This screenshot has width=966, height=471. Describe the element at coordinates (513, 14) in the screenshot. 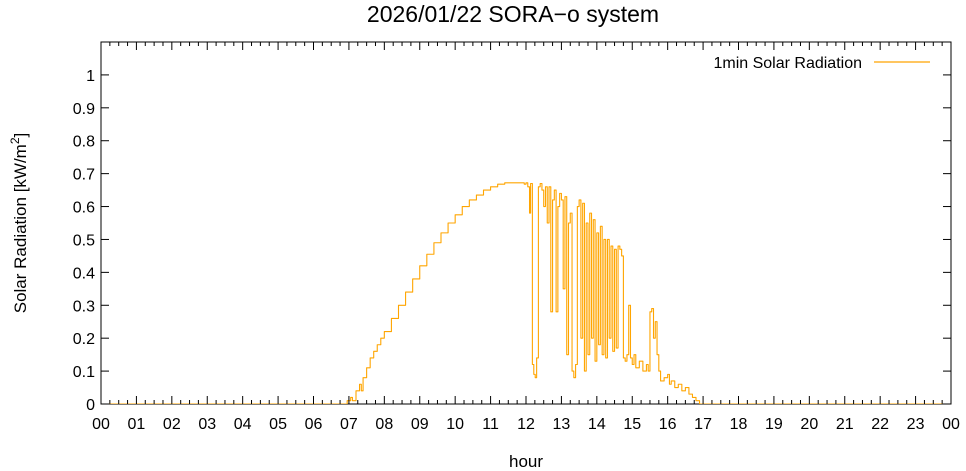

I see `chart-title: 2026/01/22 SORA−o system` at that location.